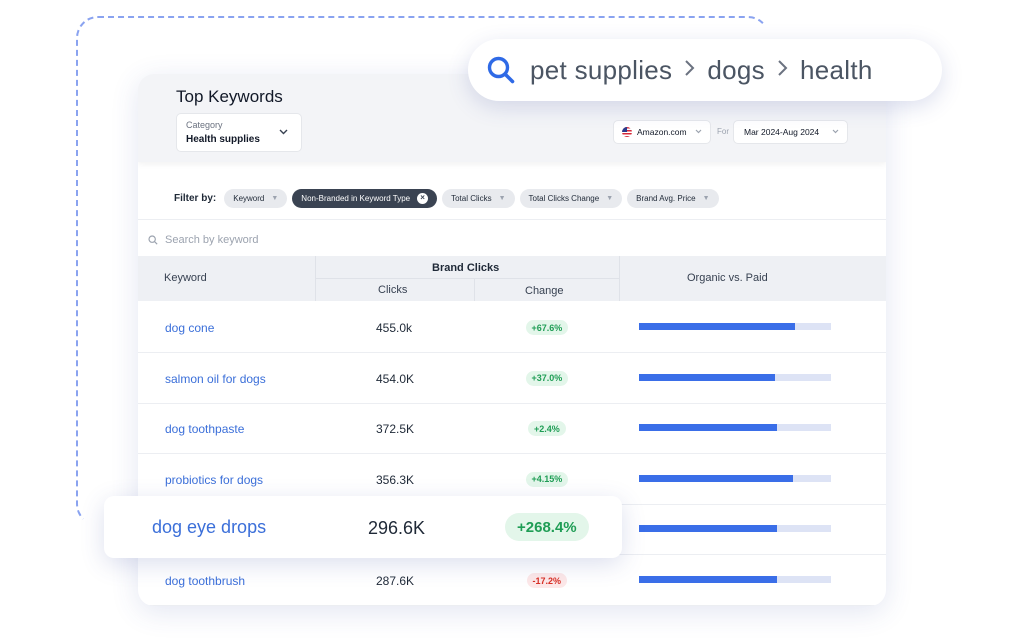 The height and width of the screenshot is (640, 1020). What do you see at coordinates (397, 528) in the screenshot?
I see `highlighted-clicks: 296.6K` at bounding box center [397, 528].